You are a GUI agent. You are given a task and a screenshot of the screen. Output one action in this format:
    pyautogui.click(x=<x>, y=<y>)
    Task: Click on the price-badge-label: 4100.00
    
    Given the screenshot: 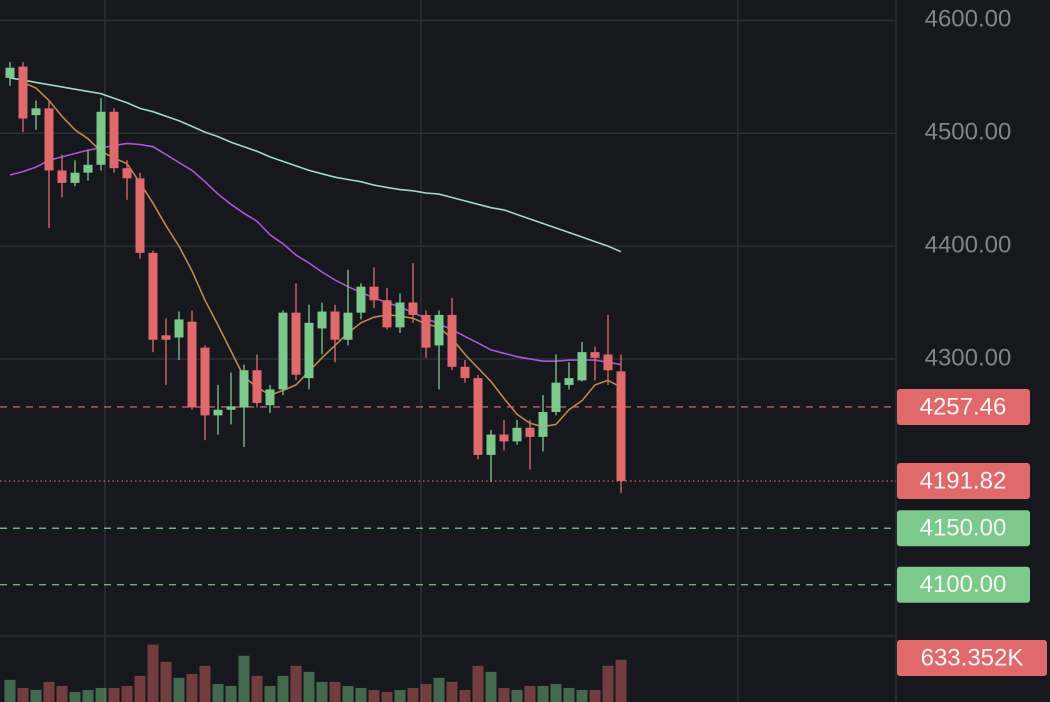 What is the action you would take?
    pyautogui.click(x=963, y=584)
    